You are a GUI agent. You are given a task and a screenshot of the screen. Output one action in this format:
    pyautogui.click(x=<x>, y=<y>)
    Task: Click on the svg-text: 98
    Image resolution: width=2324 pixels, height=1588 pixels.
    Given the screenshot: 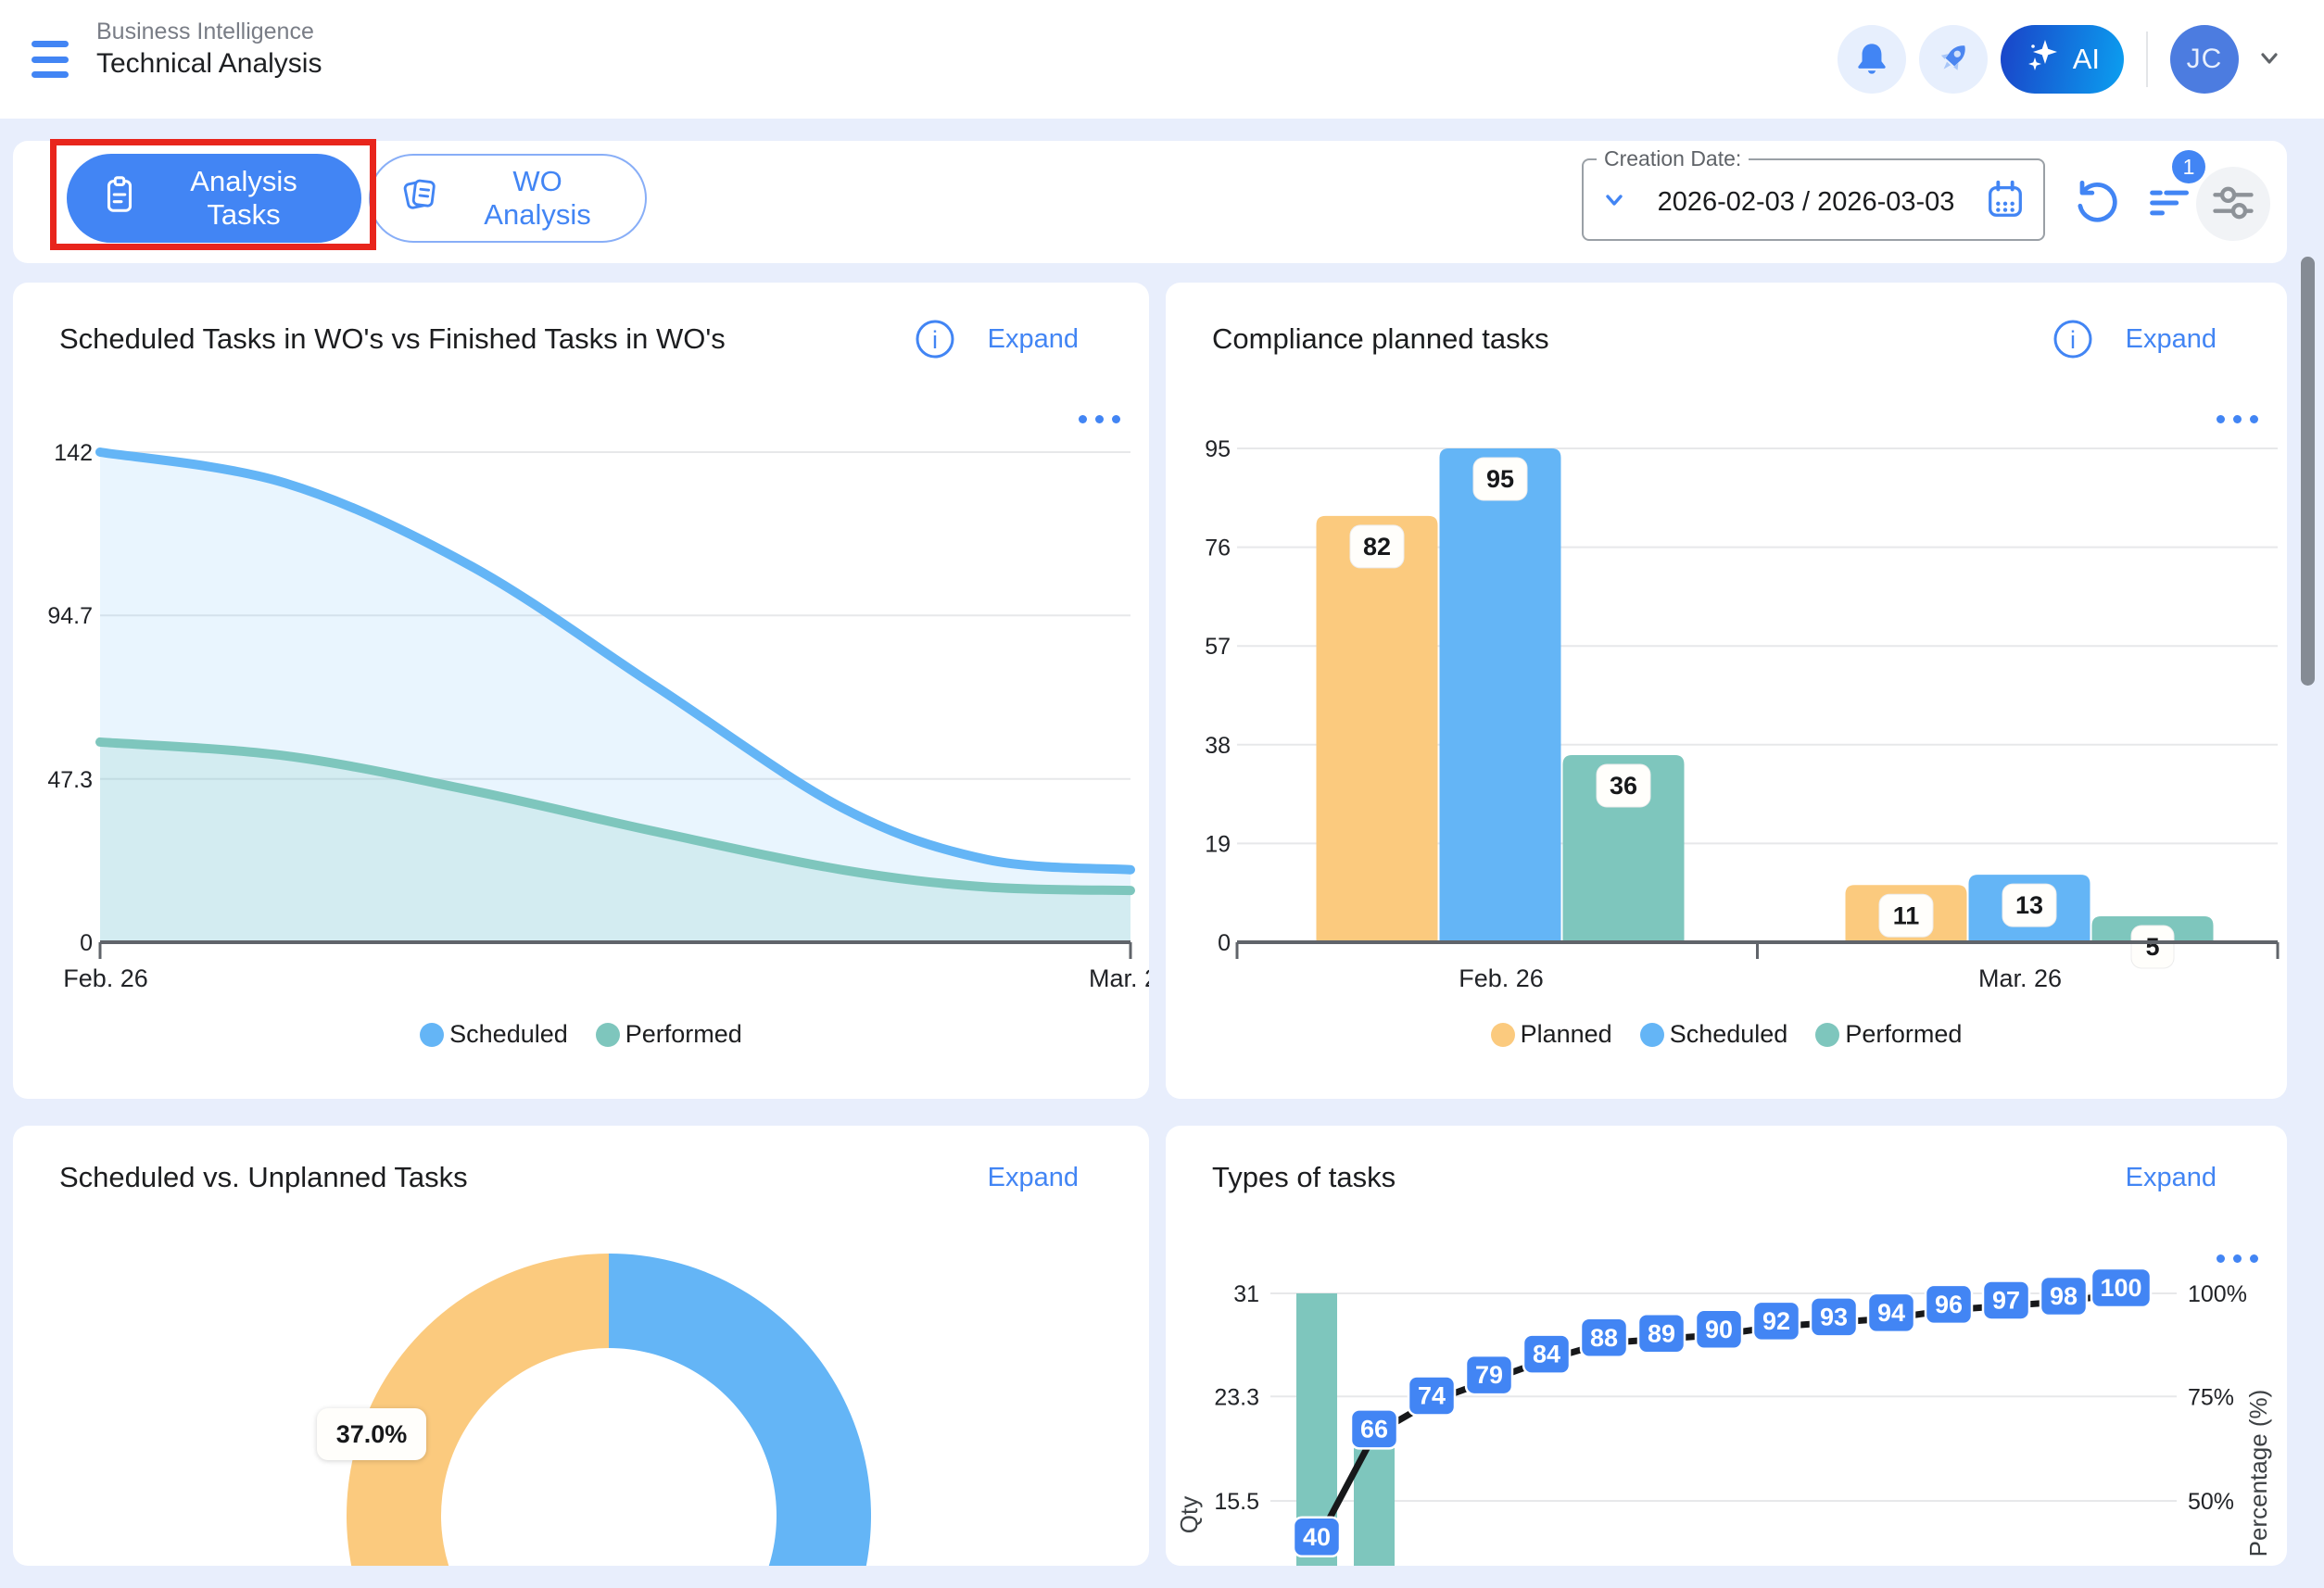 What is the action you would take?
    pyautogui.click(x=2064, y=1296)
    